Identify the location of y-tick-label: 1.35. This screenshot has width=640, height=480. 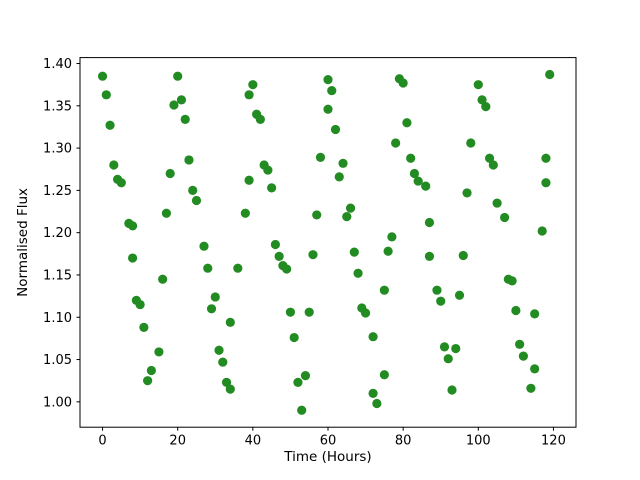
(57, 106).